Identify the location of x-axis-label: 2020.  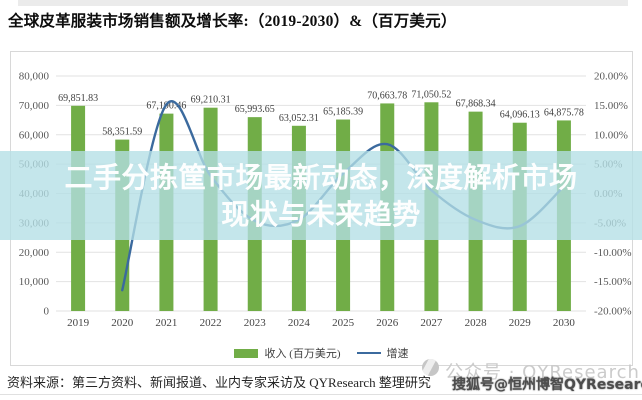
(122, 323).